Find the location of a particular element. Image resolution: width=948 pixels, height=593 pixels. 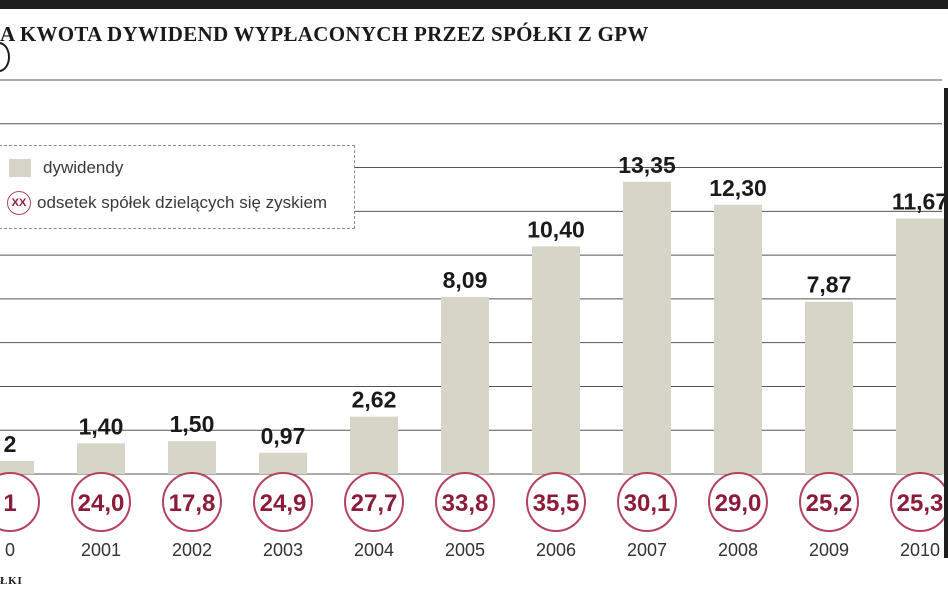

share-value-label: 33,8 is located at coordinates (465, 503).